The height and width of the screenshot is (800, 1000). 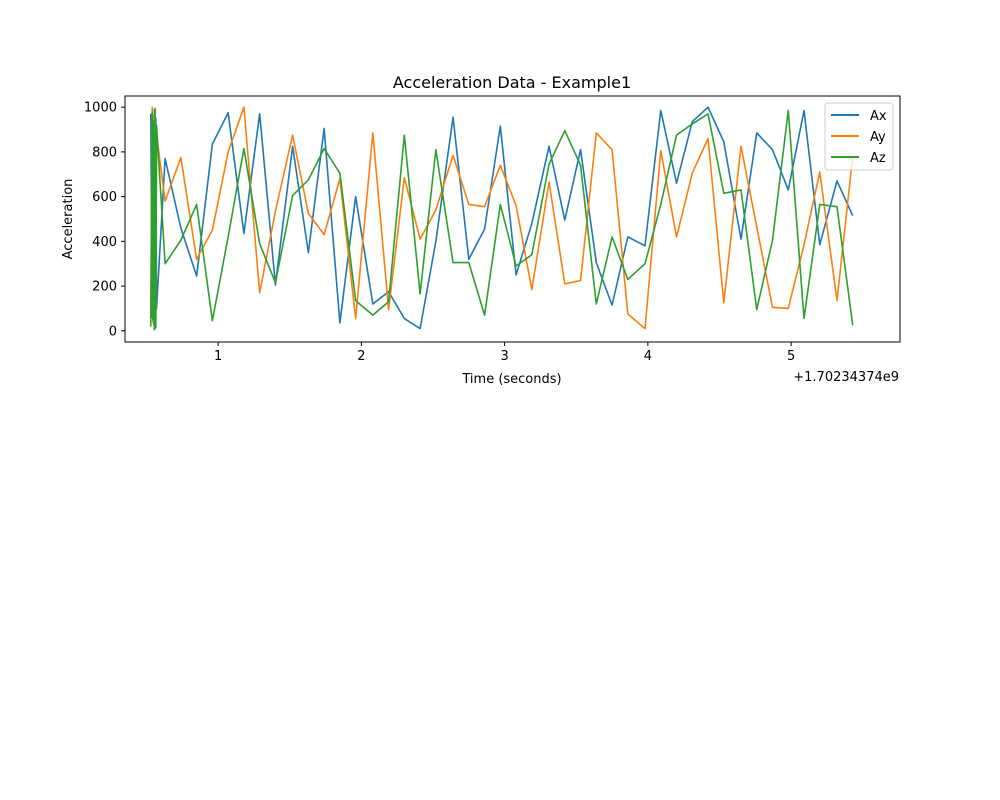 I want to click on x-tick-label: 1, so click(x=218, y=356).